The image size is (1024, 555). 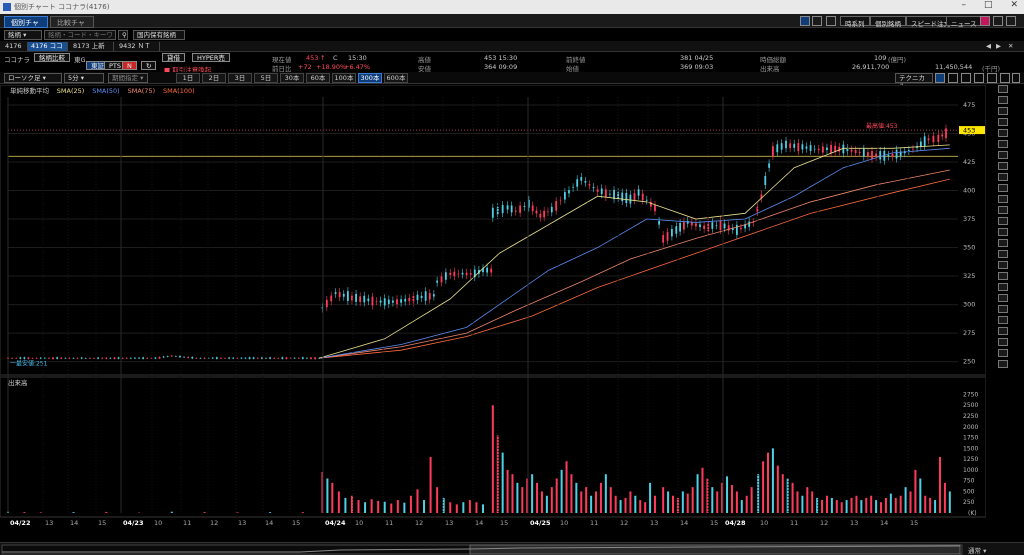 I want to click on save-icon, so click(x=1005, y=78).